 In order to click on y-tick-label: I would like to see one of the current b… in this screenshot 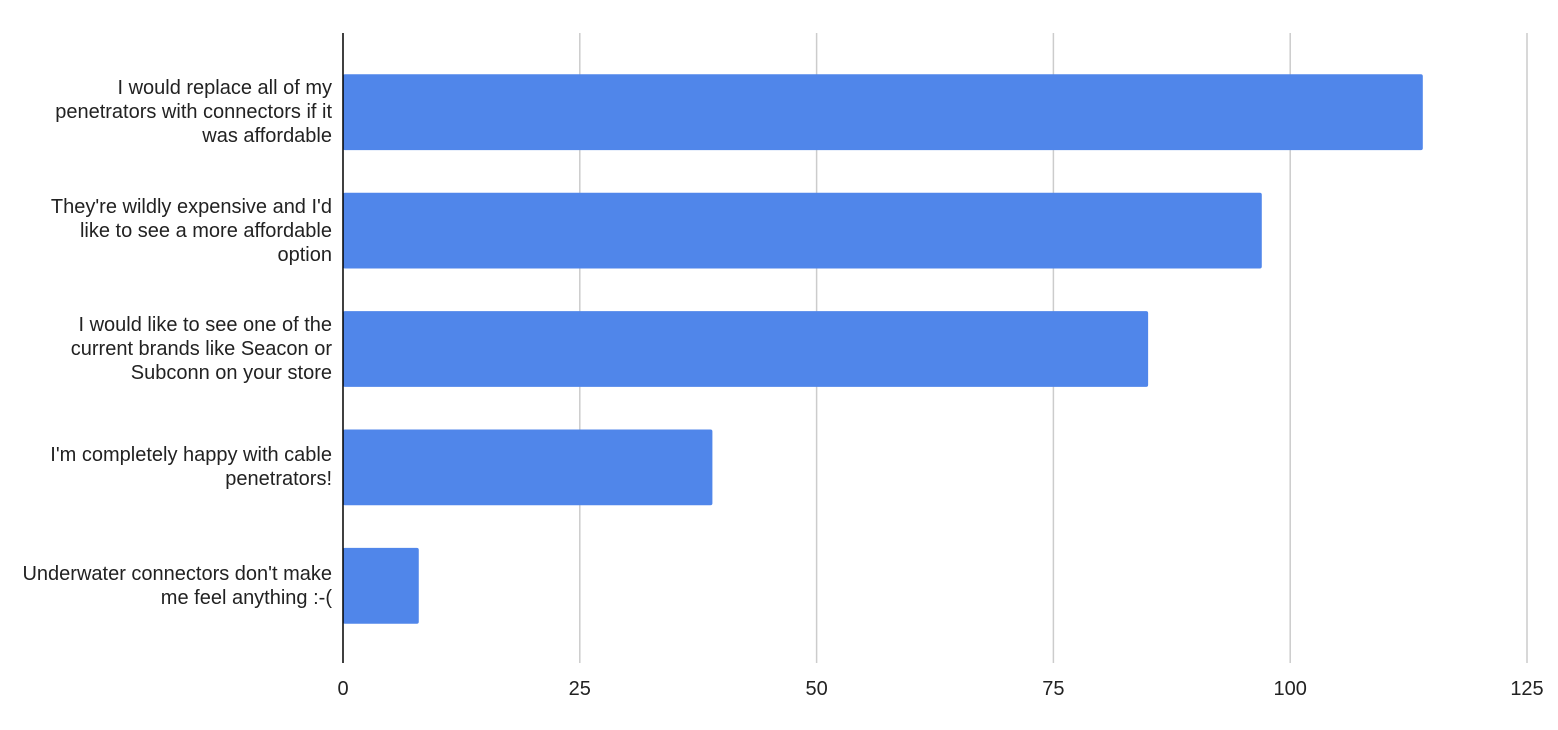, I will do `click(201, 349)`.